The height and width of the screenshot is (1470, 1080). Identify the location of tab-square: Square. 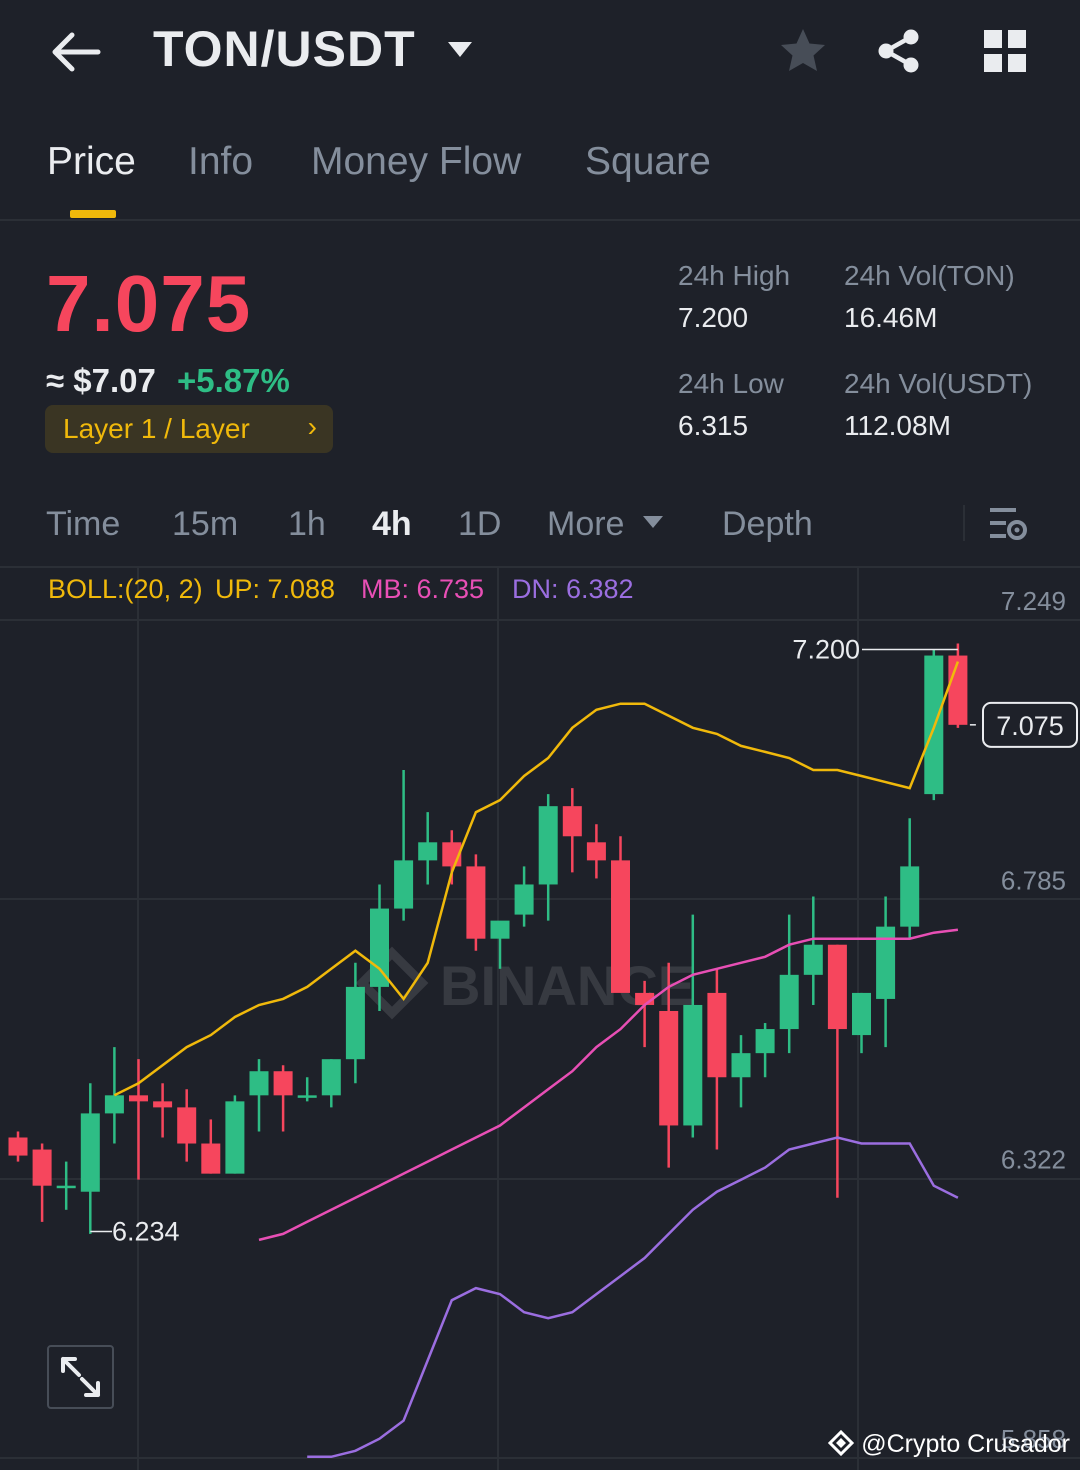
(648, 161).